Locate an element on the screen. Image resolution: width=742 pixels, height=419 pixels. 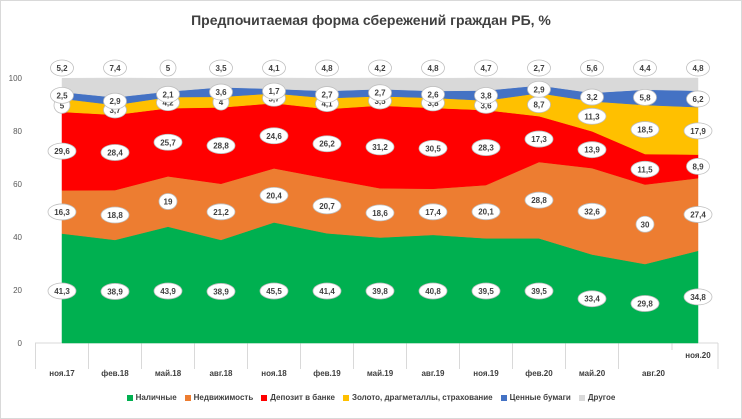
x-tick-label: ноя.17 is located at coordinates (62, 373).